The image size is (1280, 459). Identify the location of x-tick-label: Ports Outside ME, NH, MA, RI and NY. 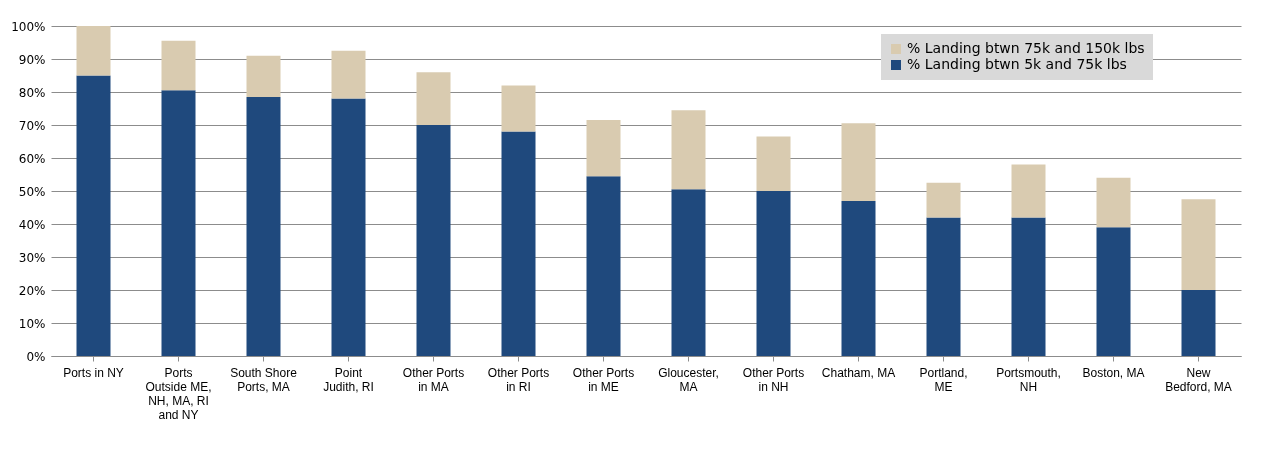
(178, 393).